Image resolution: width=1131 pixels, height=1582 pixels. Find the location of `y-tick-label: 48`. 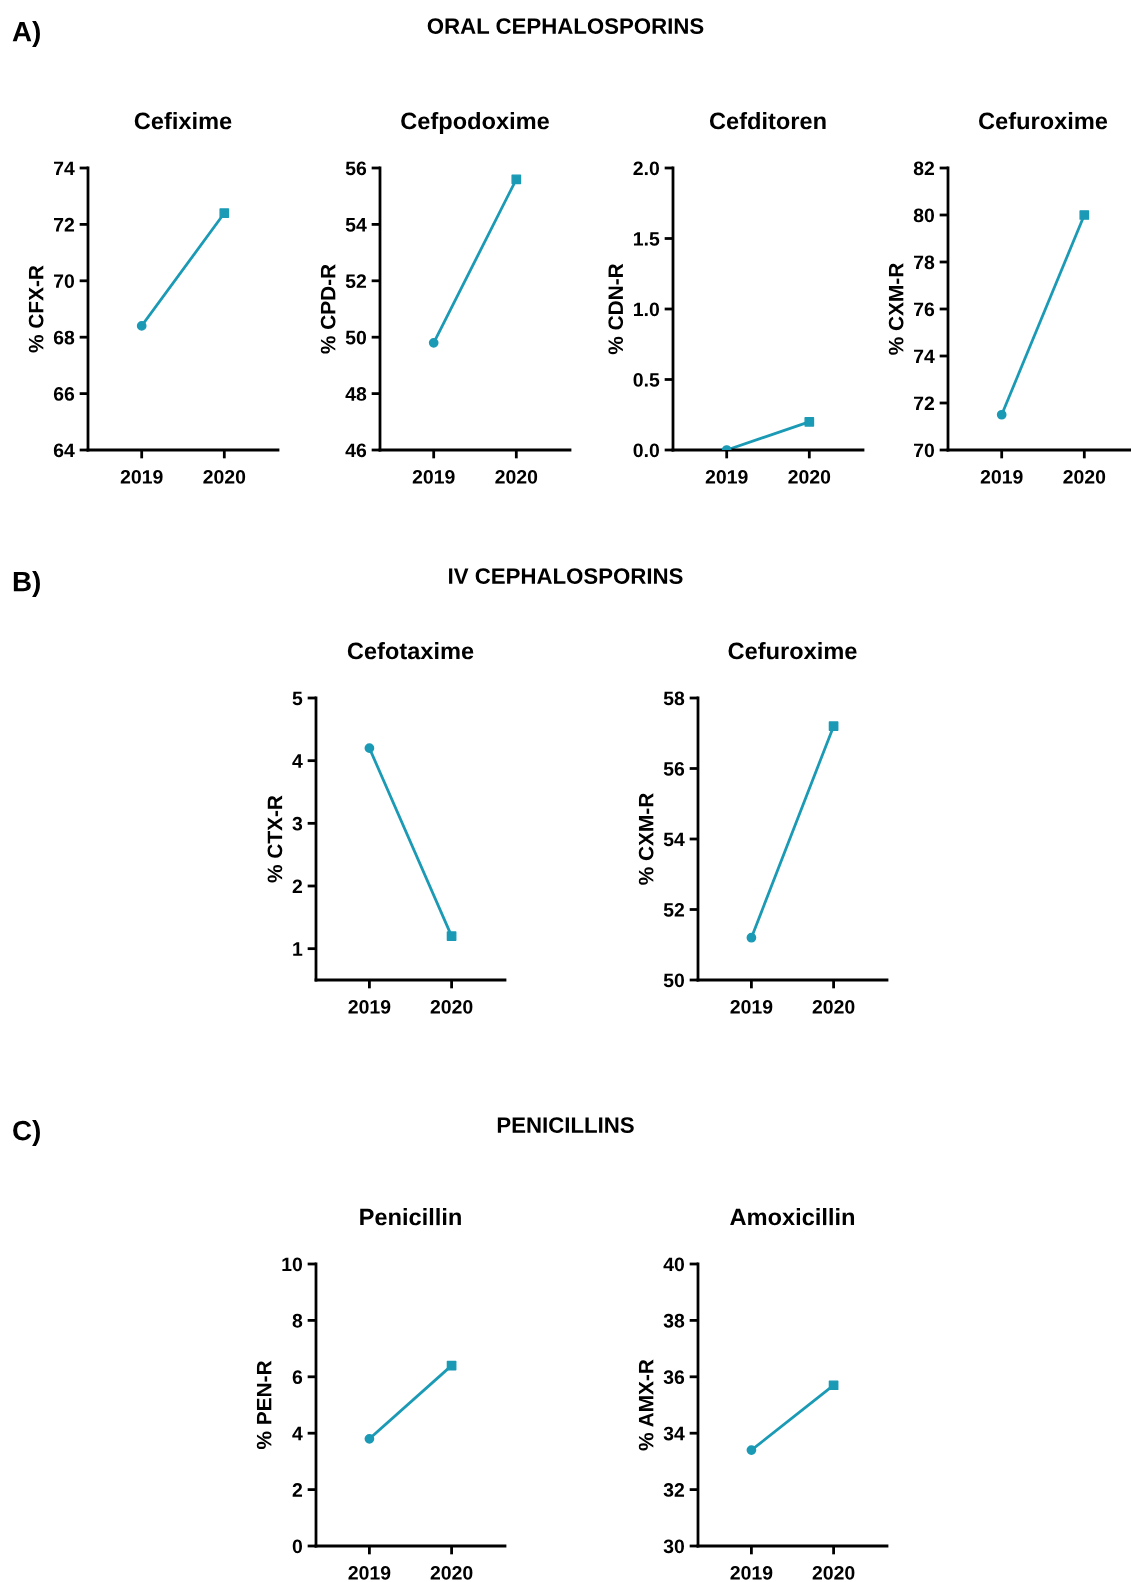

y-tick-label: 48 is located at coordinates (356, 394).